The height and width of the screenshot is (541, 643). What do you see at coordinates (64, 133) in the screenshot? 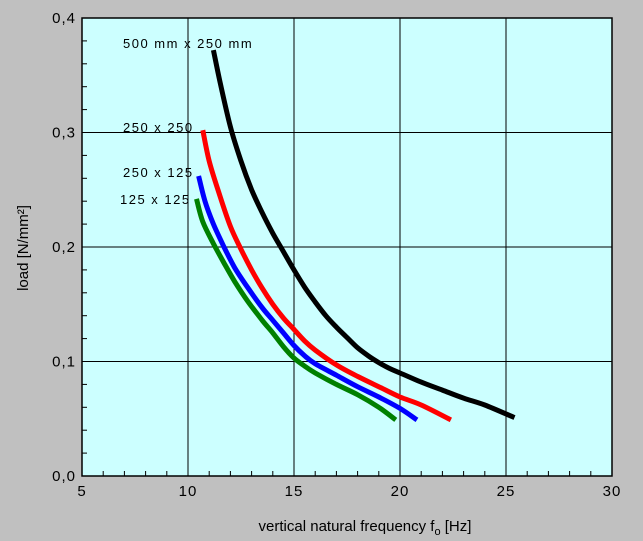
I see `y-tick-label: 0,3` at bounding box center [64, 133].